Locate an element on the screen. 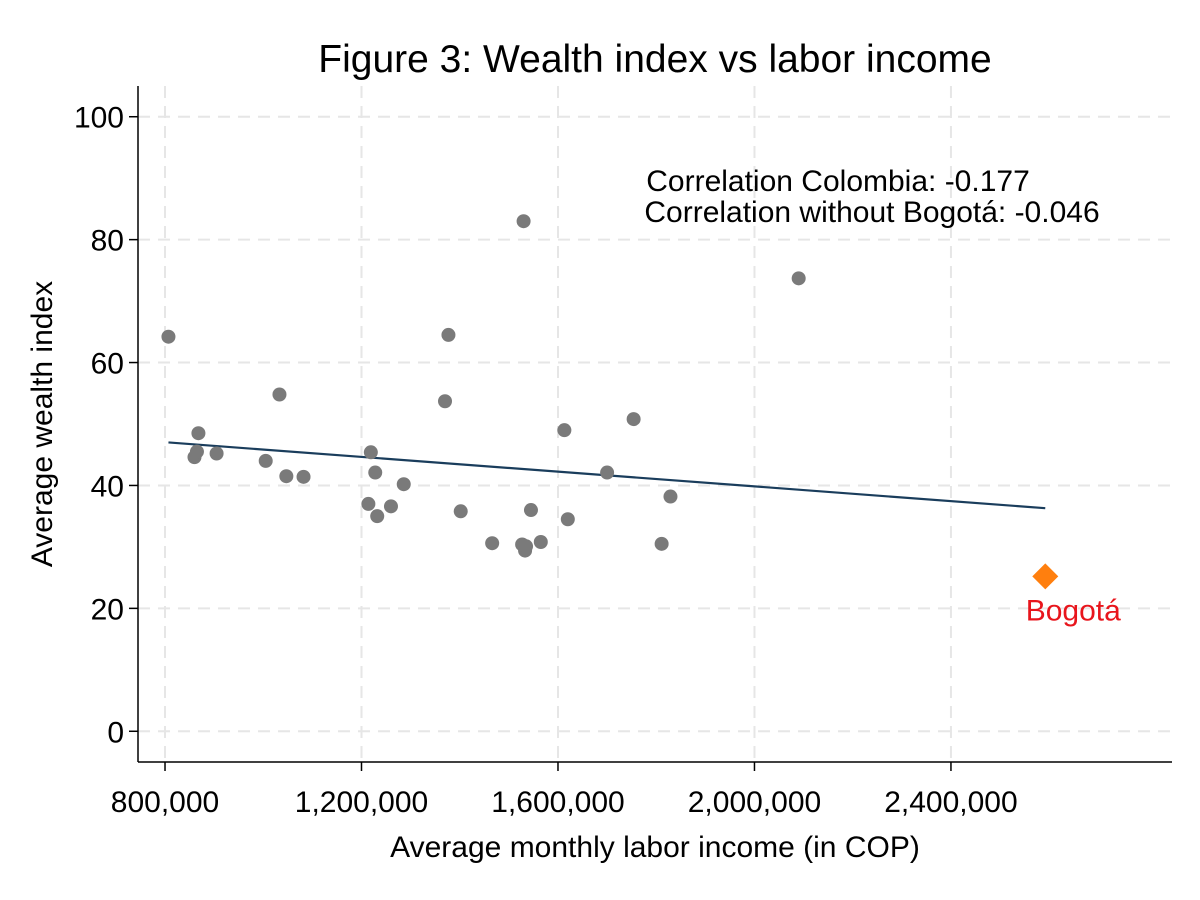 This screenshot has width=1200, height=900. y-tick-label: 60 is located at coordinates (107, 364).